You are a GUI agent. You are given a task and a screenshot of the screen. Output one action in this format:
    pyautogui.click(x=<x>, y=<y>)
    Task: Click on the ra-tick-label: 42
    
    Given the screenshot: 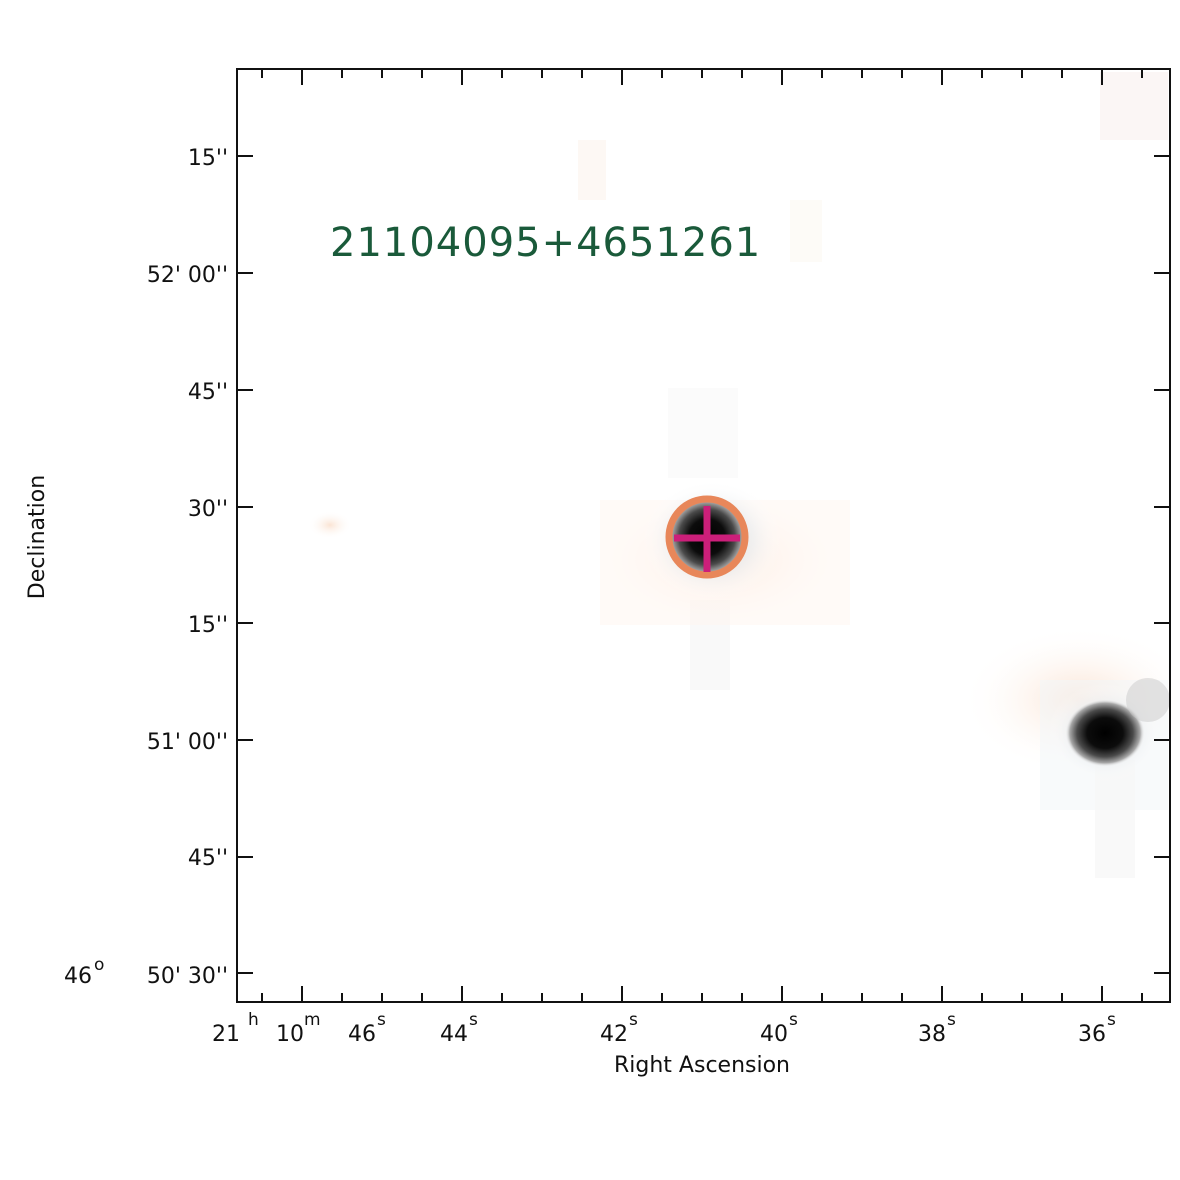 What is the action you would take?
    pyautogui.click(x=614, y=1034)
    